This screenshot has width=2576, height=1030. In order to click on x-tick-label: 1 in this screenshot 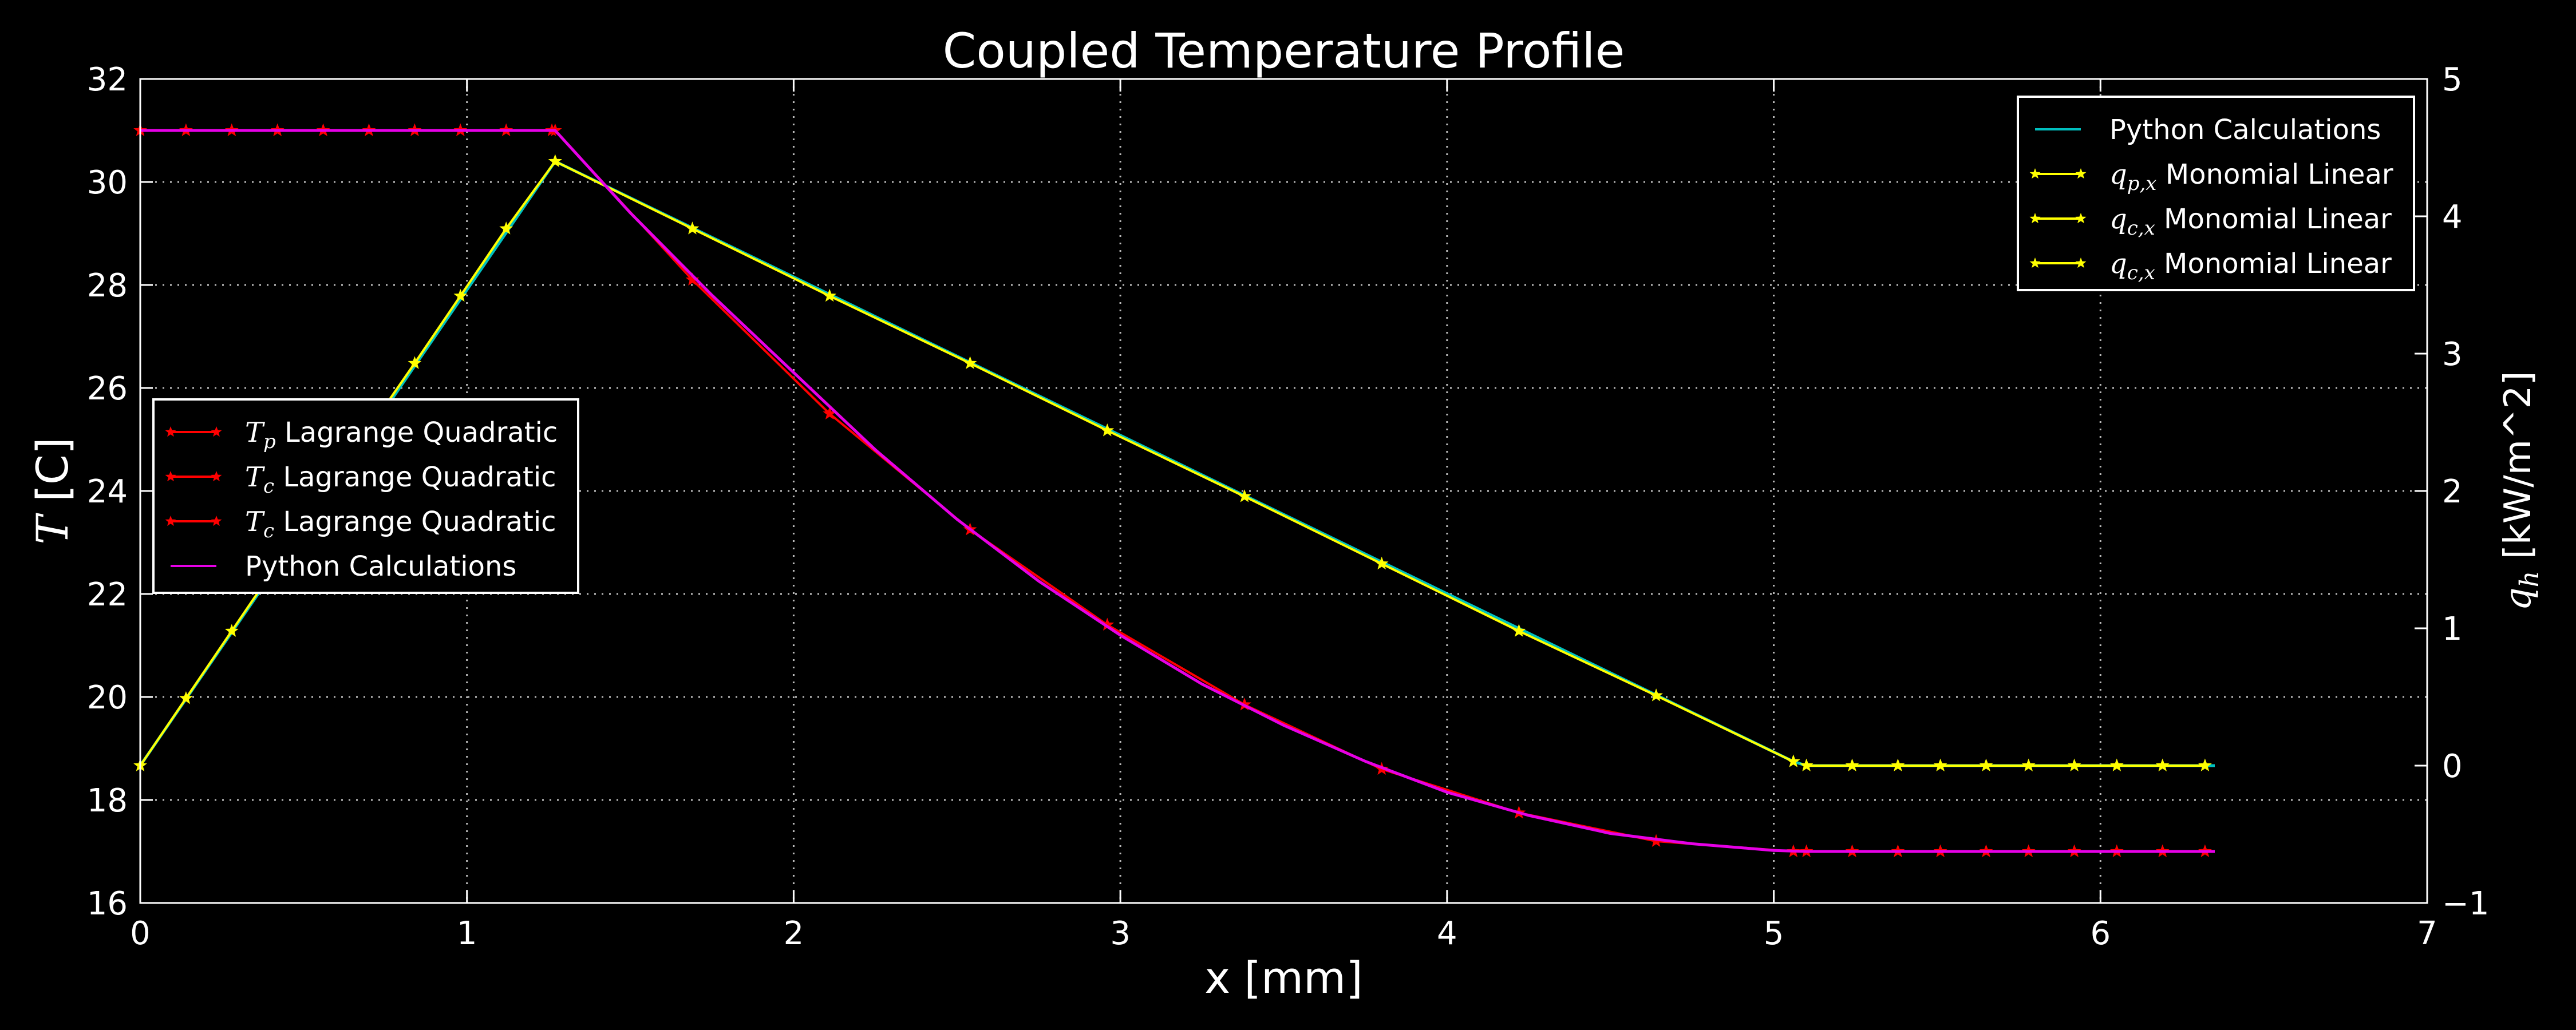, I will do `click(467, 933)`.